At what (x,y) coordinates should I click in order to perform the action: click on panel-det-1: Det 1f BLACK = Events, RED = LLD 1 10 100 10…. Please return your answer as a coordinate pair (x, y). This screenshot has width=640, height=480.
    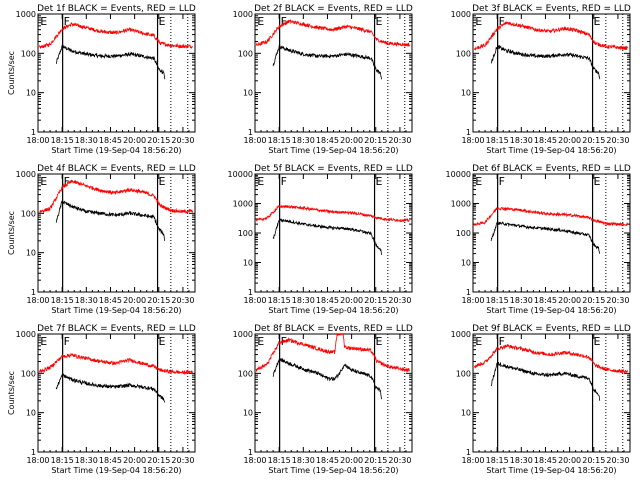
    Looking at the image, I should click on (101, 79).